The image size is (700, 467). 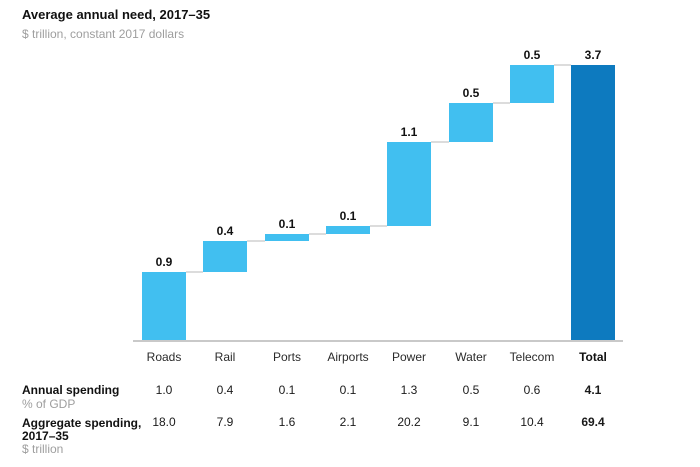 I want to click on bar-value-label: 0.9, so click(x=164, y=262).